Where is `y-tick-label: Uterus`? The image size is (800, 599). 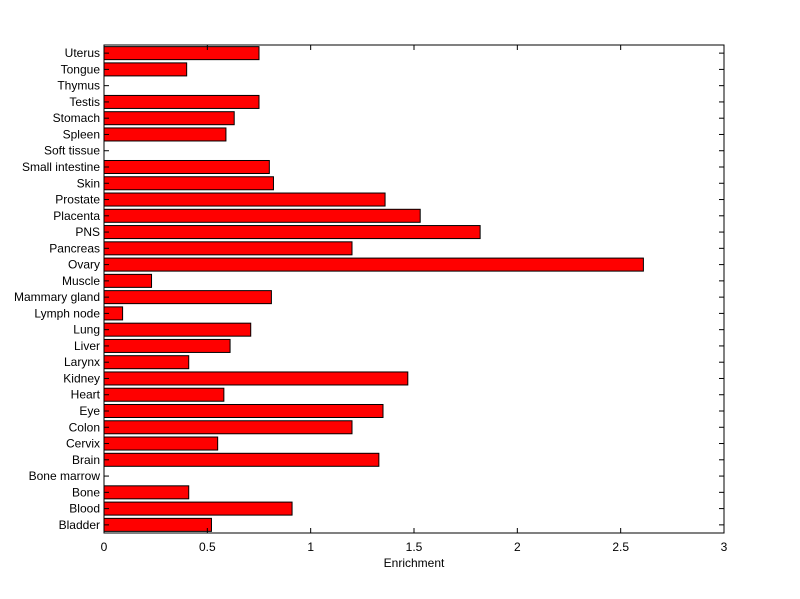
y-tick-label: Uterus is located at coordinates (82, 53).